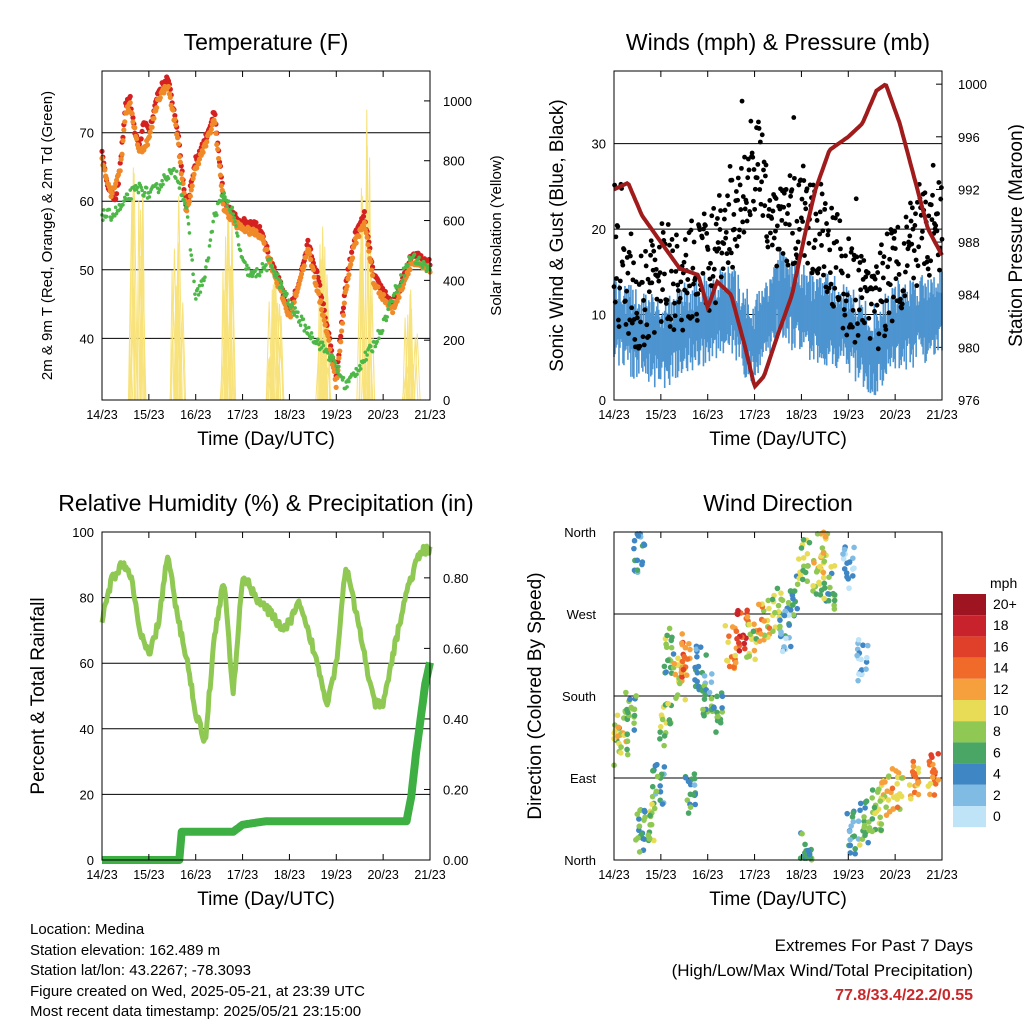  Describe the element at coordinates (754, 415) in the screenshot. I see `winds-xtick-label: 17/23` at that location.